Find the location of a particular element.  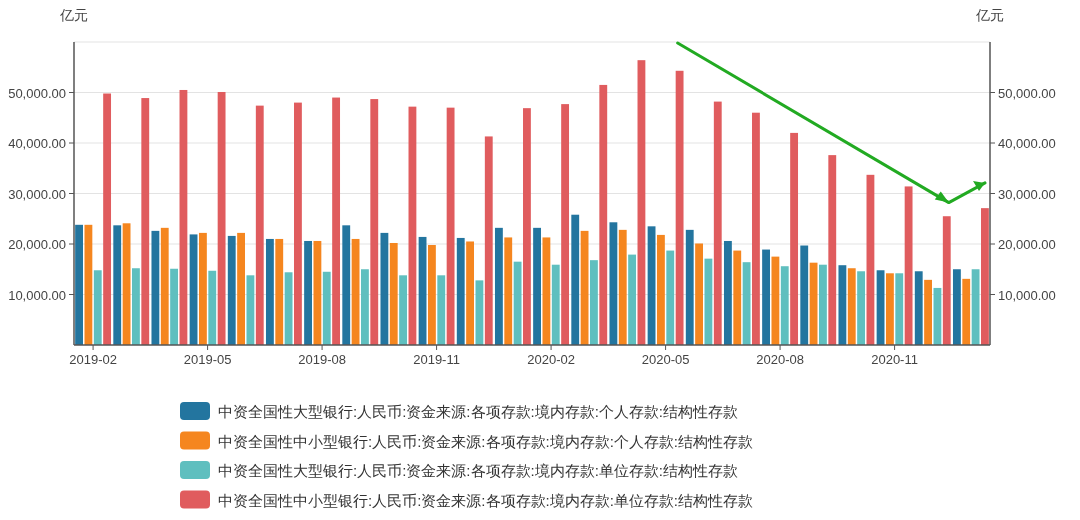

legend-label: 中资全国性大型银行:人民币:资金来源:各项存款:境内存款:个人存款:结构性存款 is located at coordinates (478, 411).